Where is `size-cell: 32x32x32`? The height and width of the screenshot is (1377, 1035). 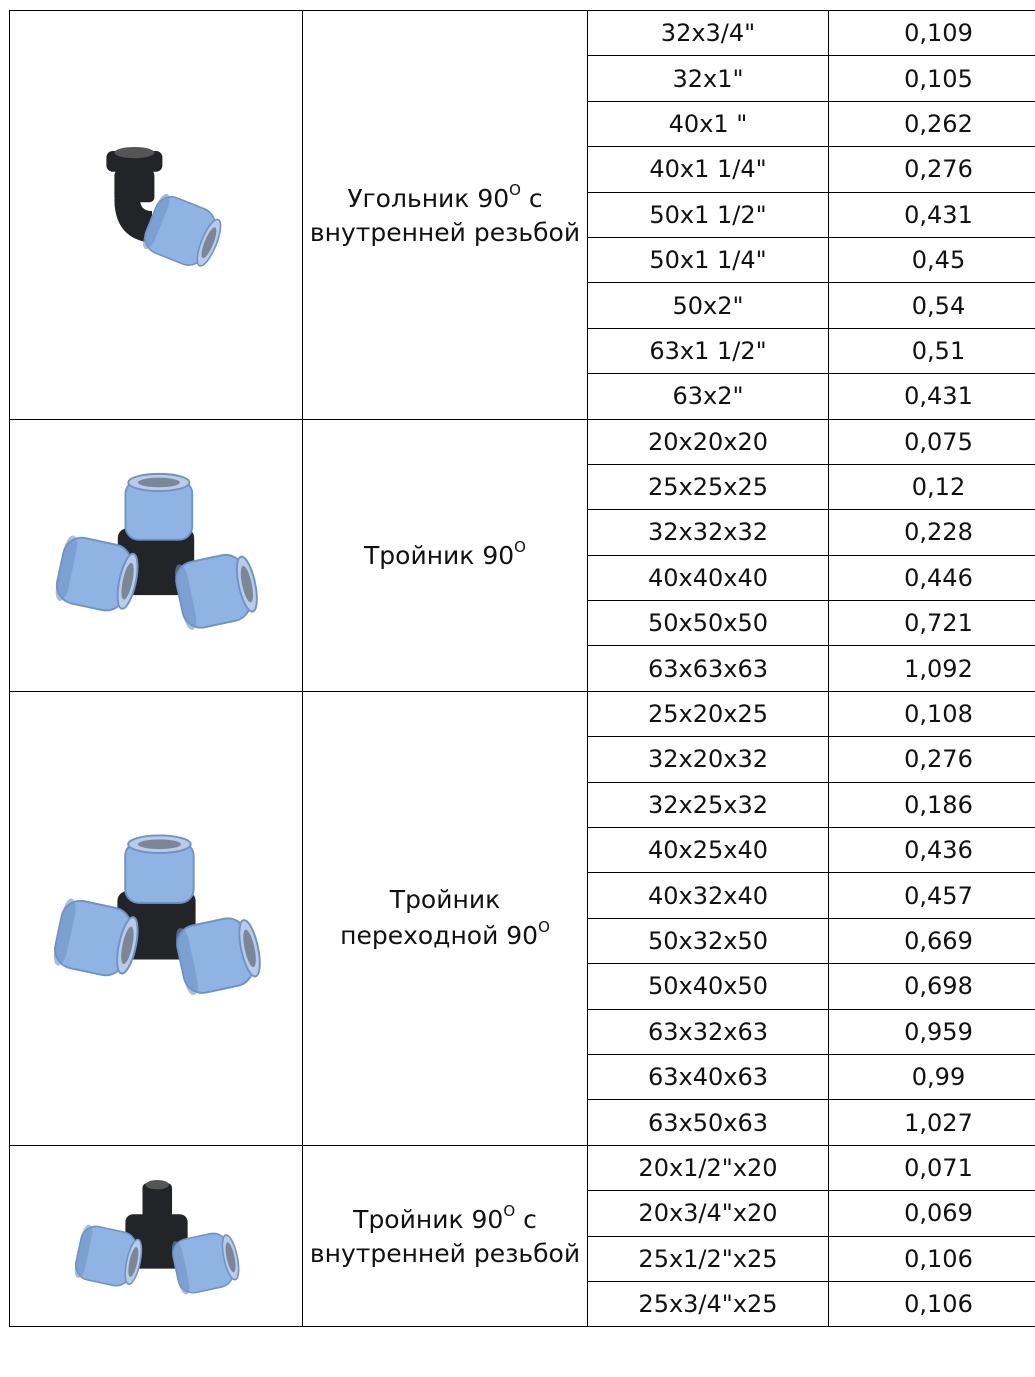
size-cell: 32x32x32 is located at coordinates (708, 532).